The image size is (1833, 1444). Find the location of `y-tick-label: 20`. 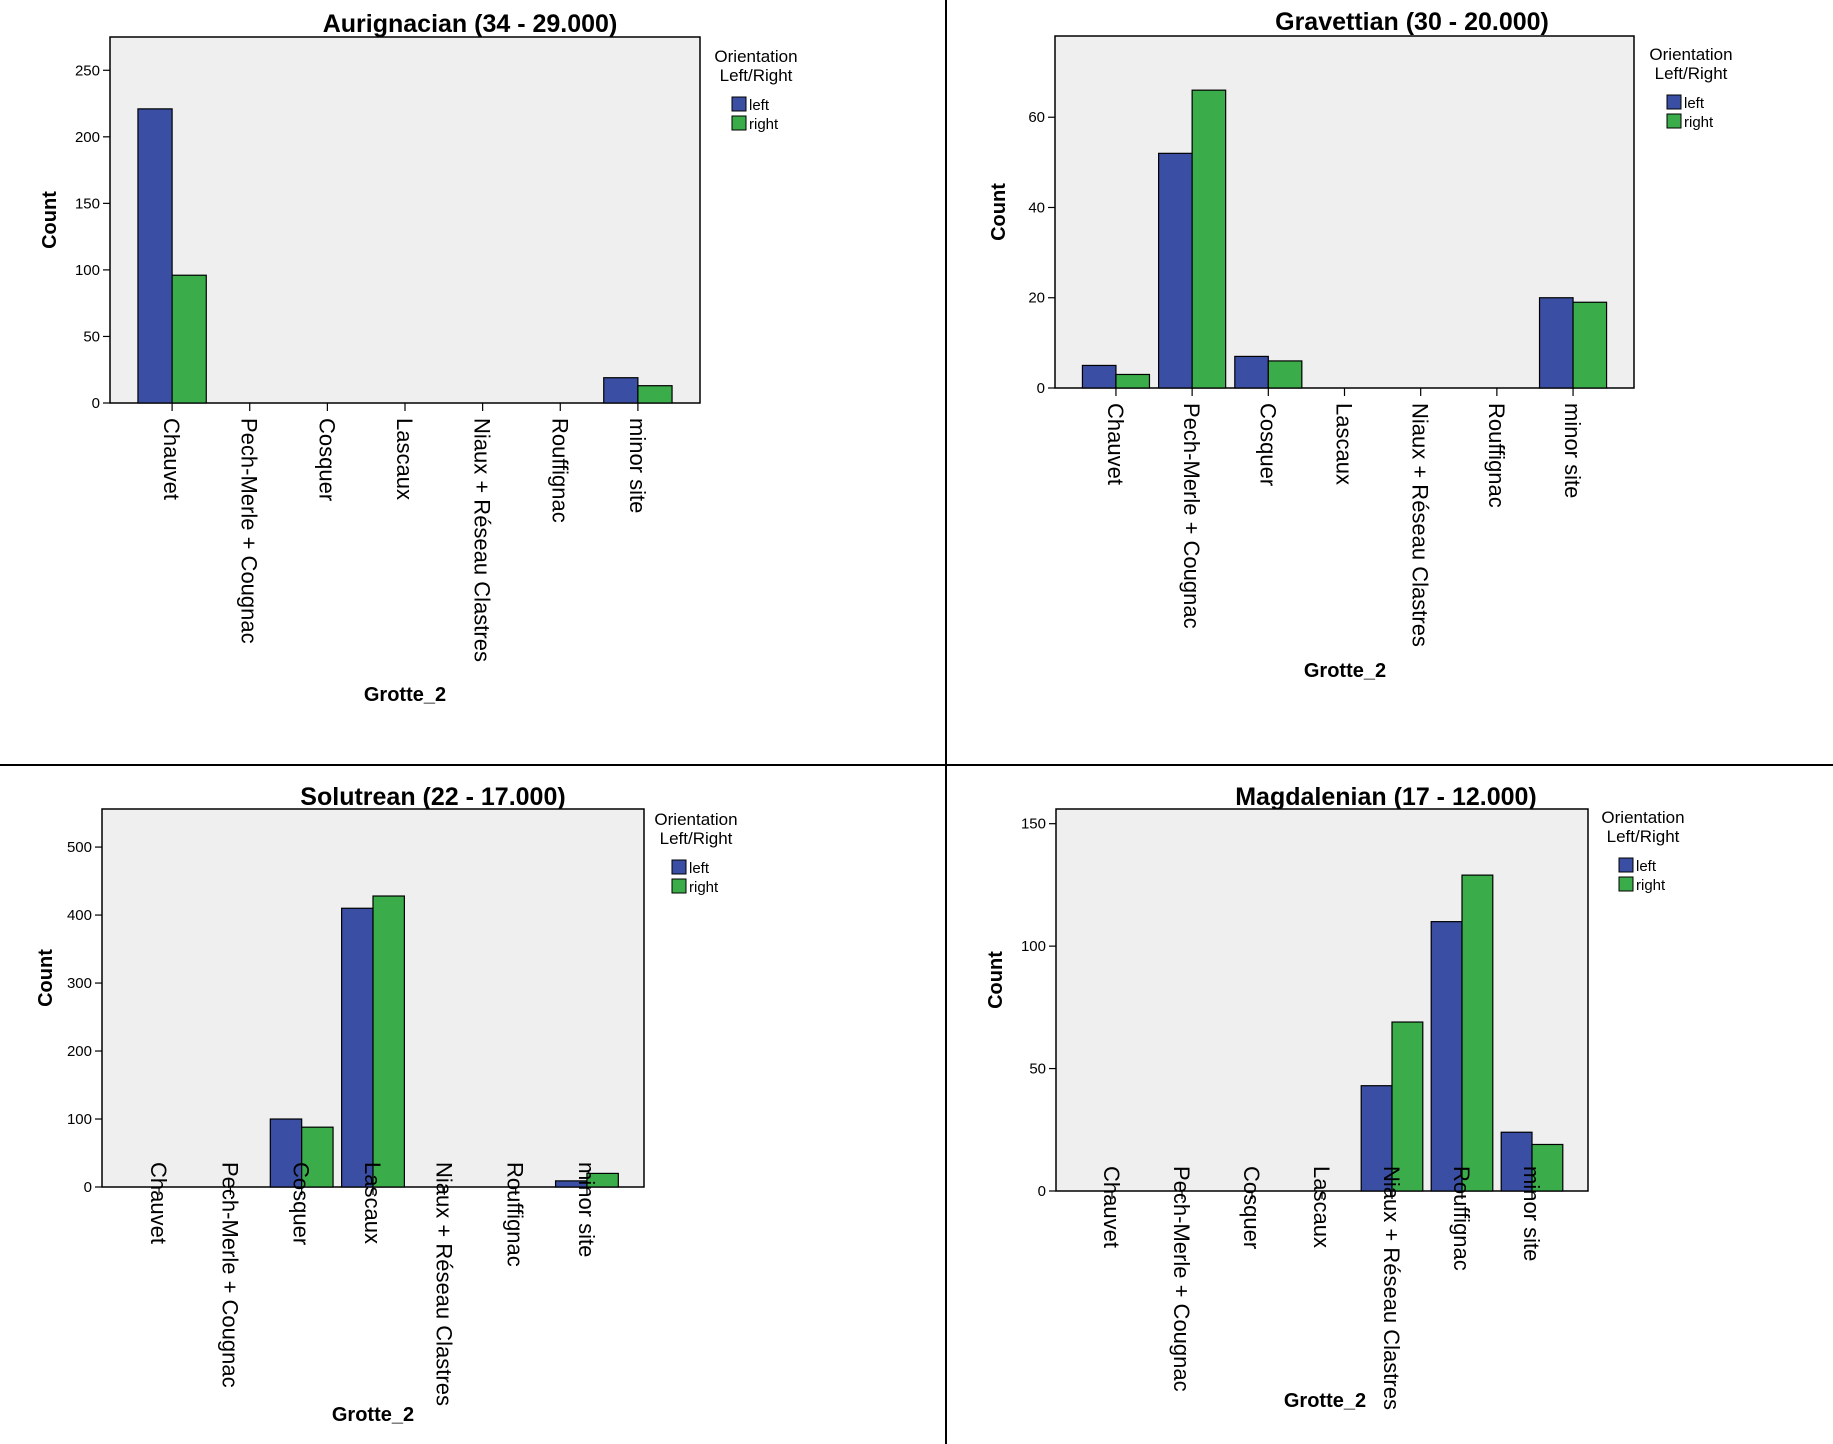

y-tick-label: 20 is located at coordinates (1036, 298).